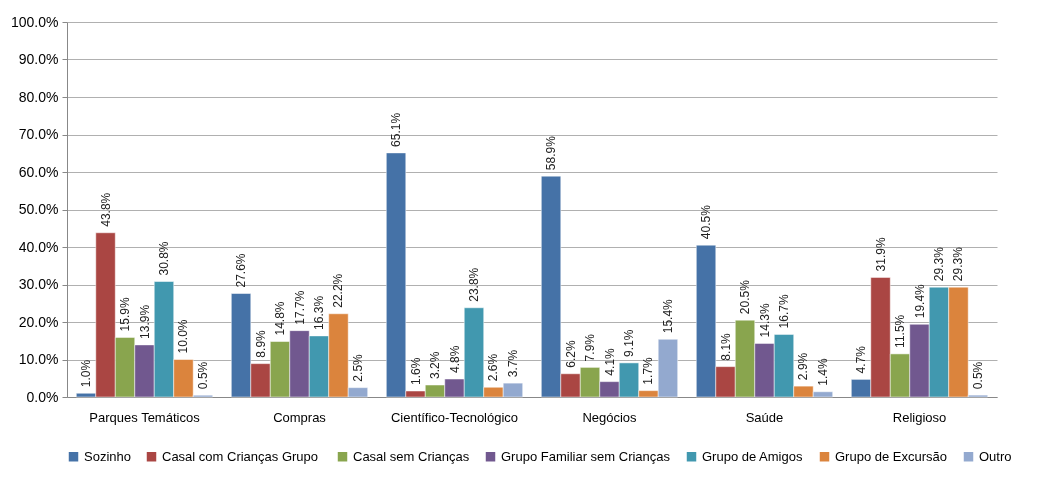 This screenshot has height=502, width=1038. What do you see at coordinates (357, 367) in the screenshot?
I see `data-label: 2.5%` at bounding box center [357, 367].